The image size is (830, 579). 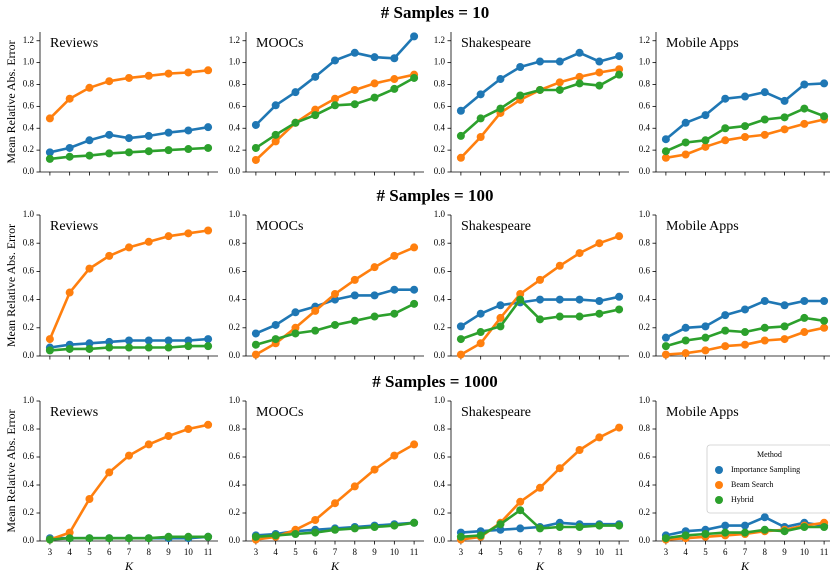 I want to click on series-line, so click(x=539, y=113).